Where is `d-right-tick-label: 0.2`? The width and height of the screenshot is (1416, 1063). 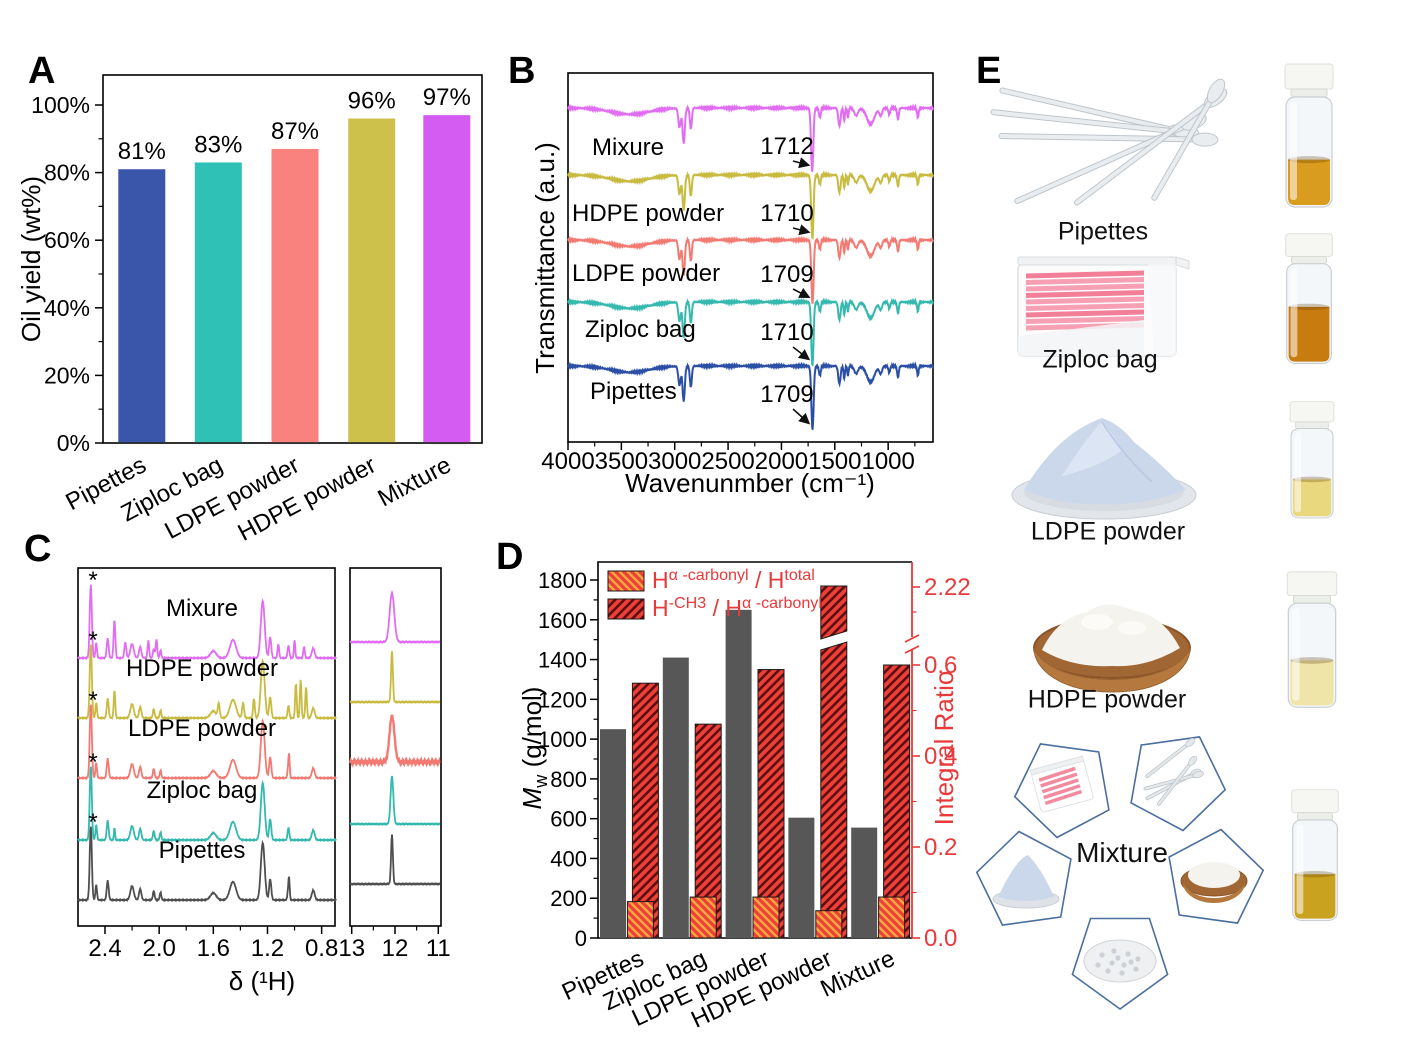
d-right-tick-label: 0.2 is located at coordinates (940, 847).